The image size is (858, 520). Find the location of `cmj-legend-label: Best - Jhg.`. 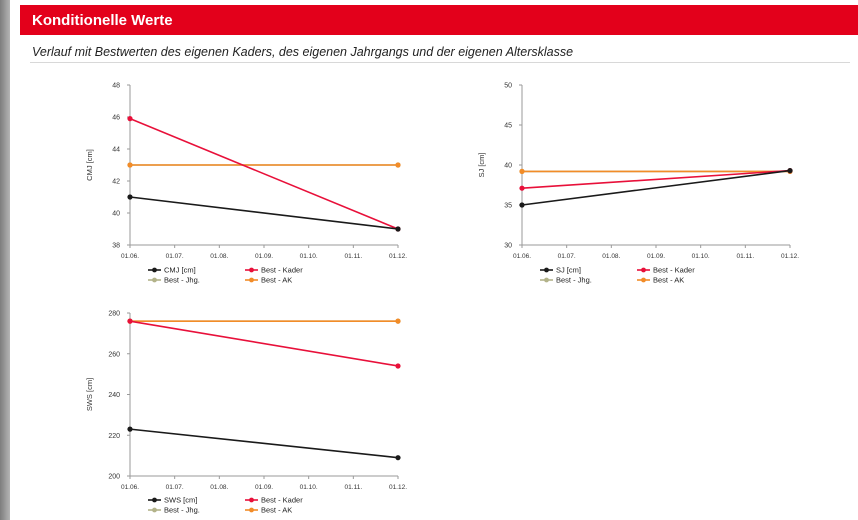

cmj-legend-label: Best - Jhg. is located at coordinates (182, 280).